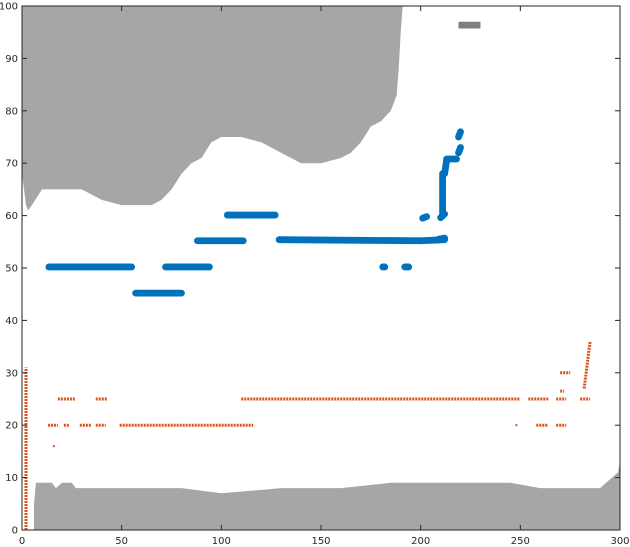  I want to click on obstacle-bottom, so click(327, 495).